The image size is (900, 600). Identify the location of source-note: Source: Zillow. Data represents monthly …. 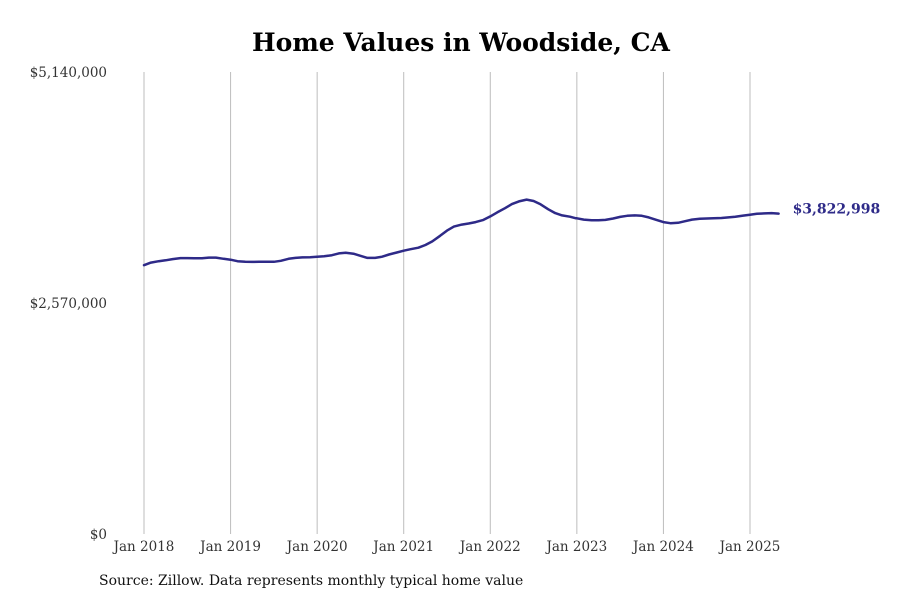
(311, 581).